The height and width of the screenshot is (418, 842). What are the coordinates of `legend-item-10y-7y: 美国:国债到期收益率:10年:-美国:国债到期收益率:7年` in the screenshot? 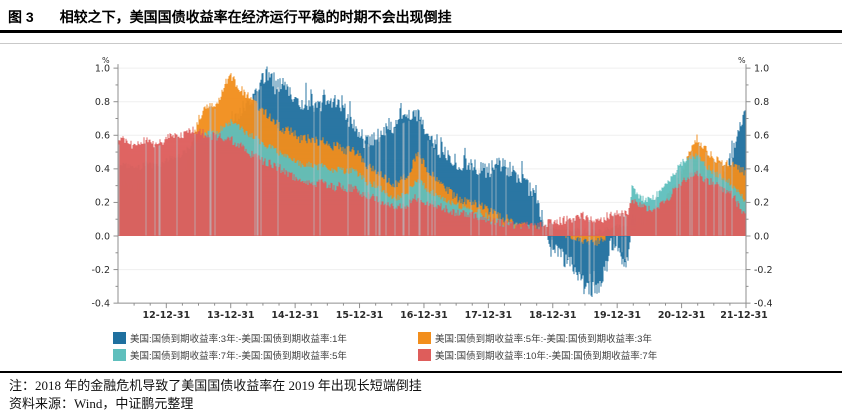 It's located at (537, 354).